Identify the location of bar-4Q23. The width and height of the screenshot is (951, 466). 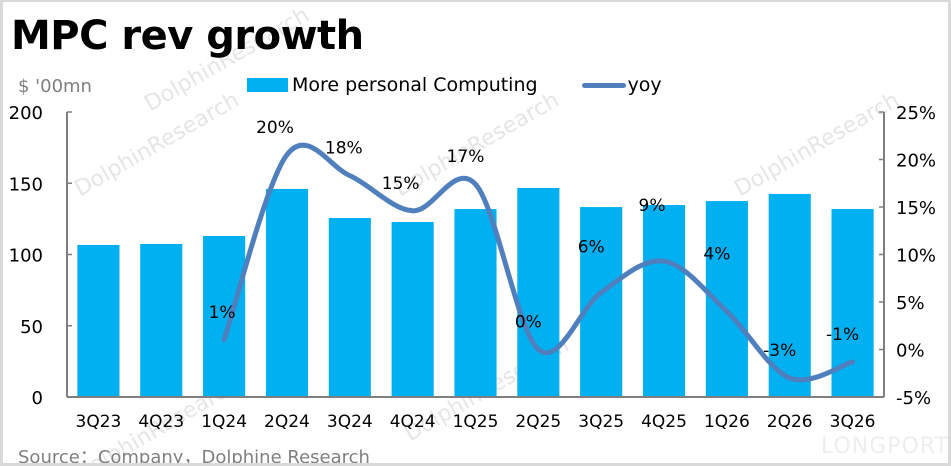
(161, 320).